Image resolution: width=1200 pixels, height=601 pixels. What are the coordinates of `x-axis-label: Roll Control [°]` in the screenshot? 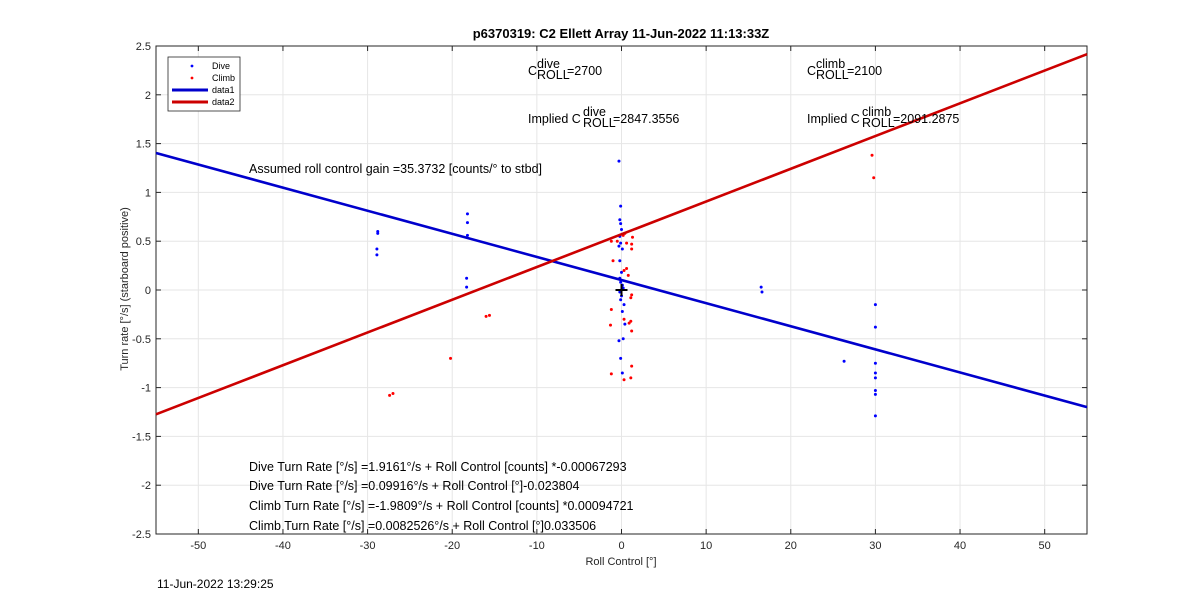 It's located at (620, 562).